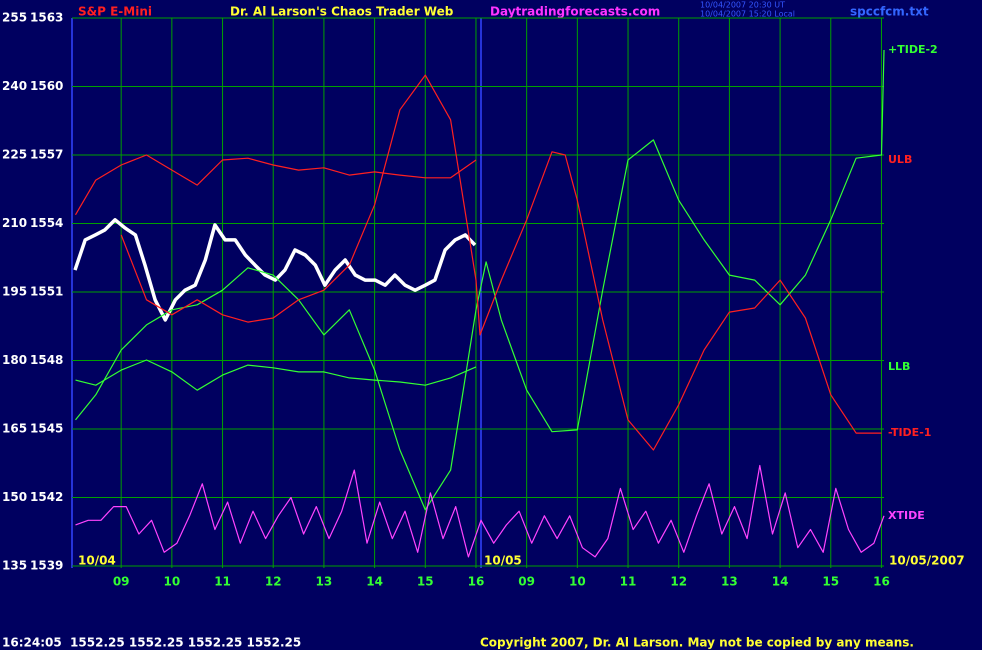 The height and width of the screenshot is (650, 982). What do you see at coordinates (913, 49) in the screenshot?
I see `series-label: +TIDE-2` at bounding box center [913, 49].